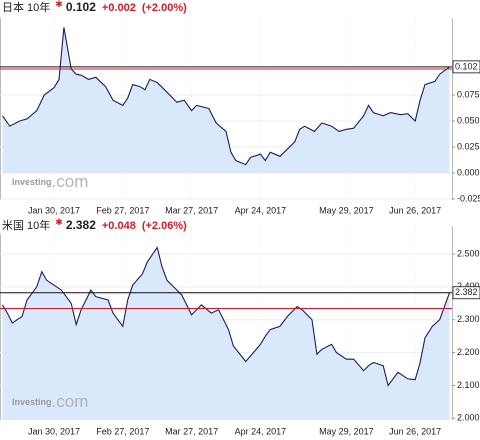  Describe the element at coordinates (468, 253) in the screenshot. I see `y-tick-label: 2.500` at that location.